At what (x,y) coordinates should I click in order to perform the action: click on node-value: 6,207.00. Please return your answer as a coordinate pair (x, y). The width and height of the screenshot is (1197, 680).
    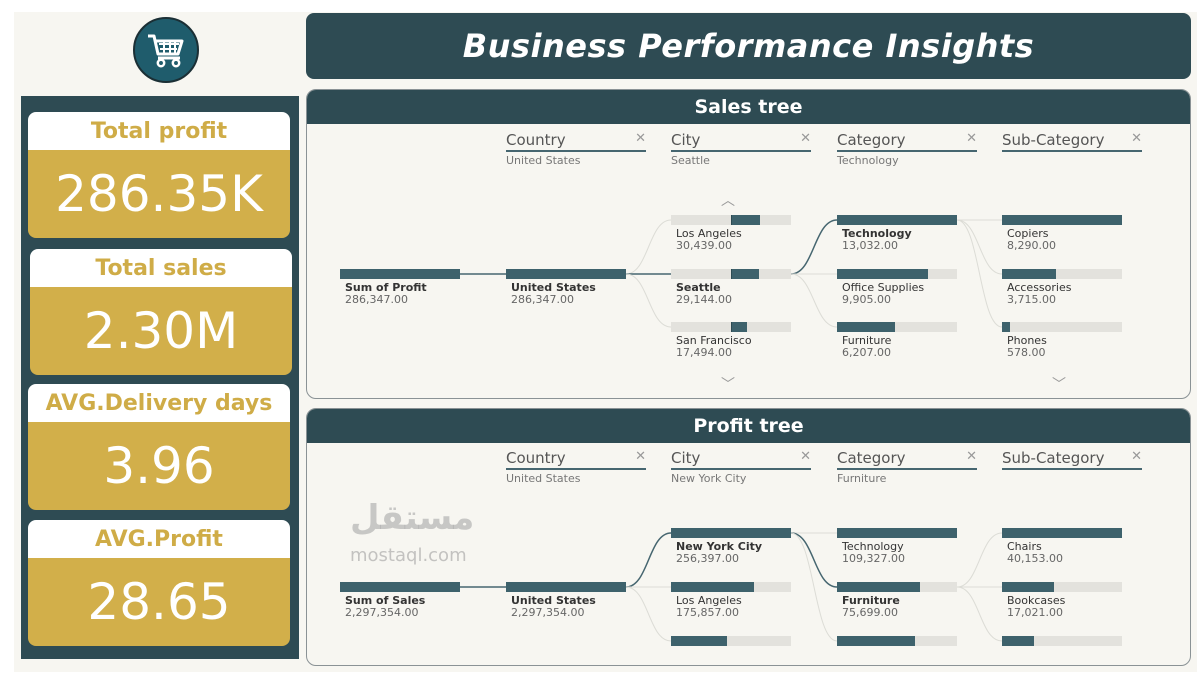
    Looking at the image, I should click on (866, 352).